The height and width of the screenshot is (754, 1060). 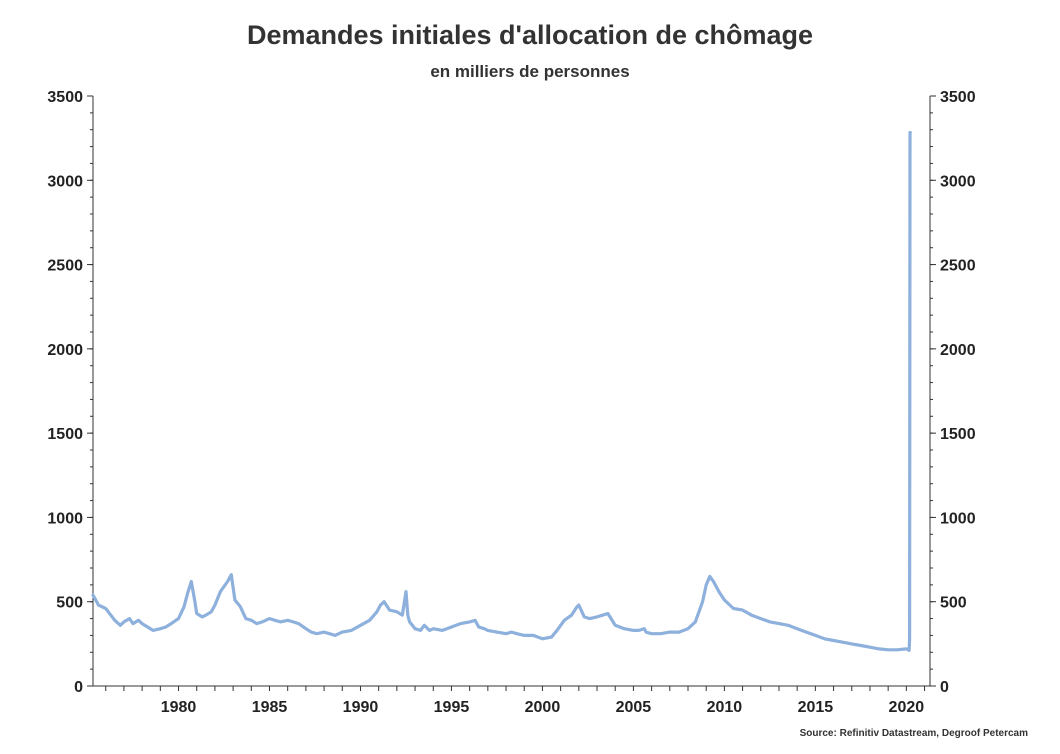 I want to click on left-y-tick-label: 2000, so click(x=65, y=350).